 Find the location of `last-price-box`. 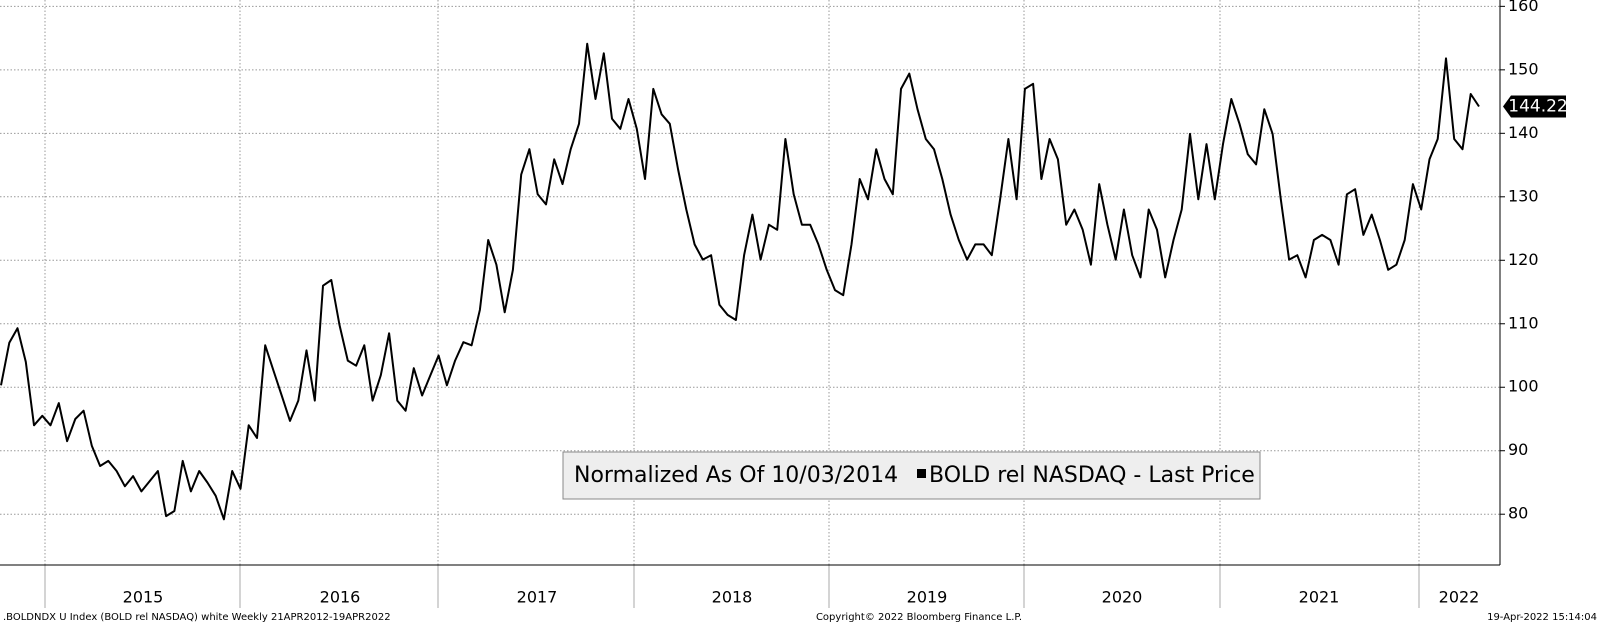

last-price-box is located at coordinates (1534, 106).